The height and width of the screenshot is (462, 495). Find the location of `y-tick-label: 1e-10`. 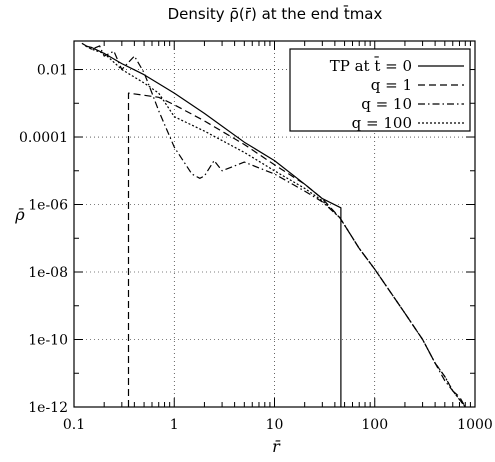

y-tick-label: 1e-10 is located at coordinates (48, 341).